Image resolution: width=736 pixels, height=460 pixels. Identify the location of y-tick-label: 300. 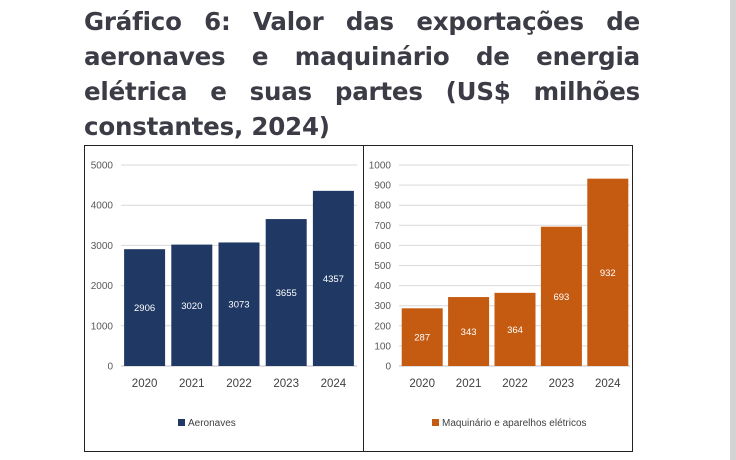
(382, 306).